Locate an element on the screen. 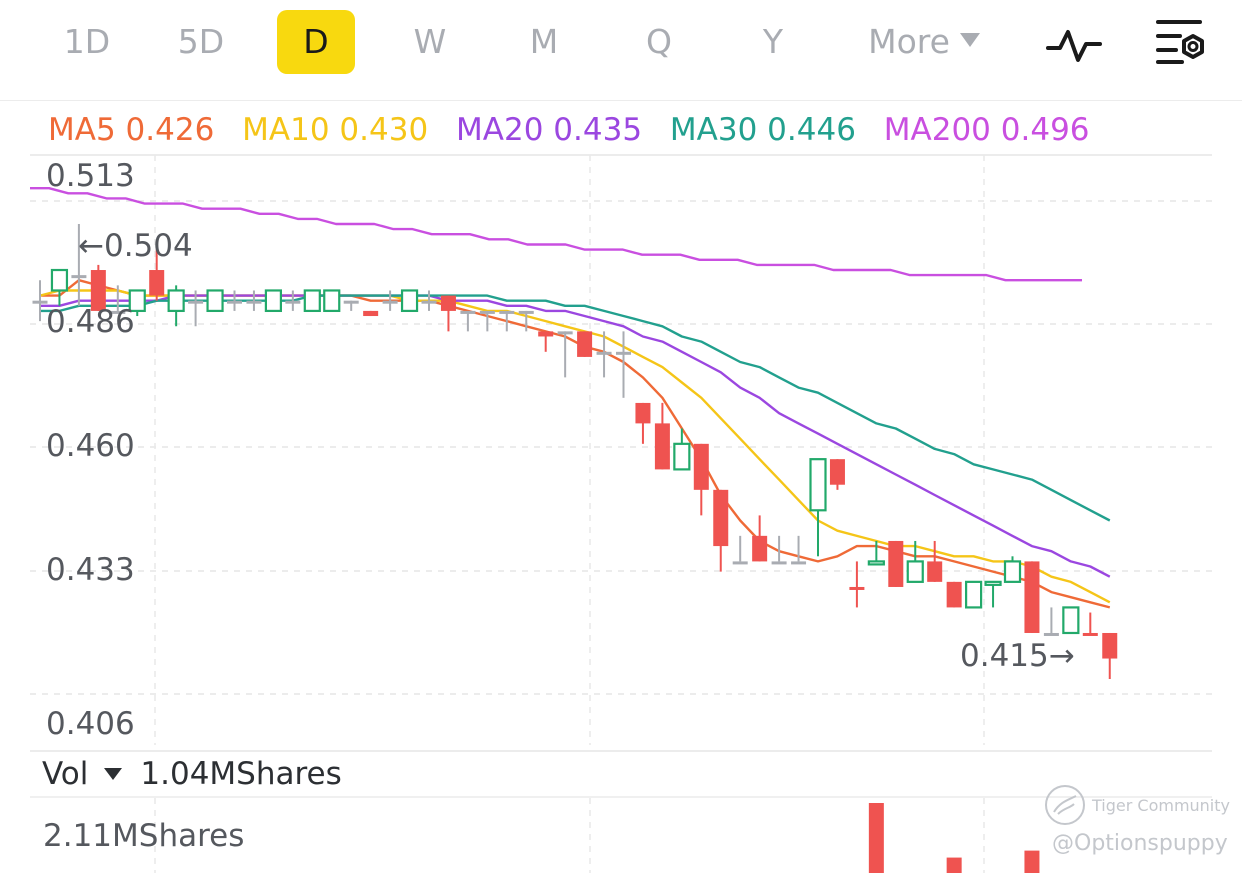 The width and height of the screenshot is (1242, 873). price-tick-0406: 0.406 is located at coordinates (90, 724).